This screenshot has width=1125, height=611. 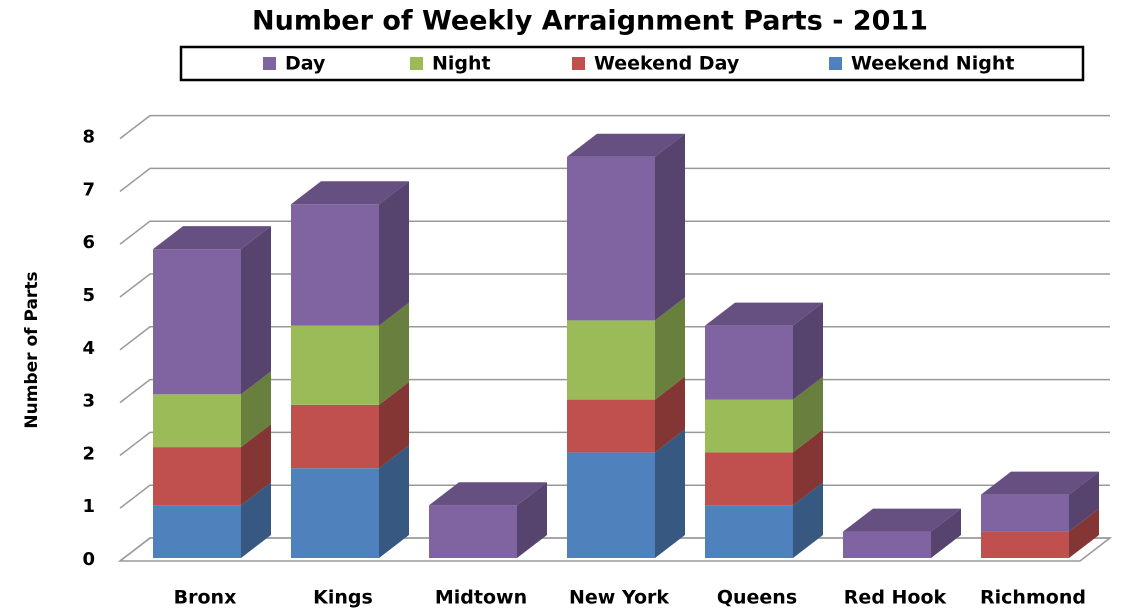 What do you see at coordinates (88, 189) in the screenshot?
I see `y-tick-label: 7` at bounding box center [88, 189].